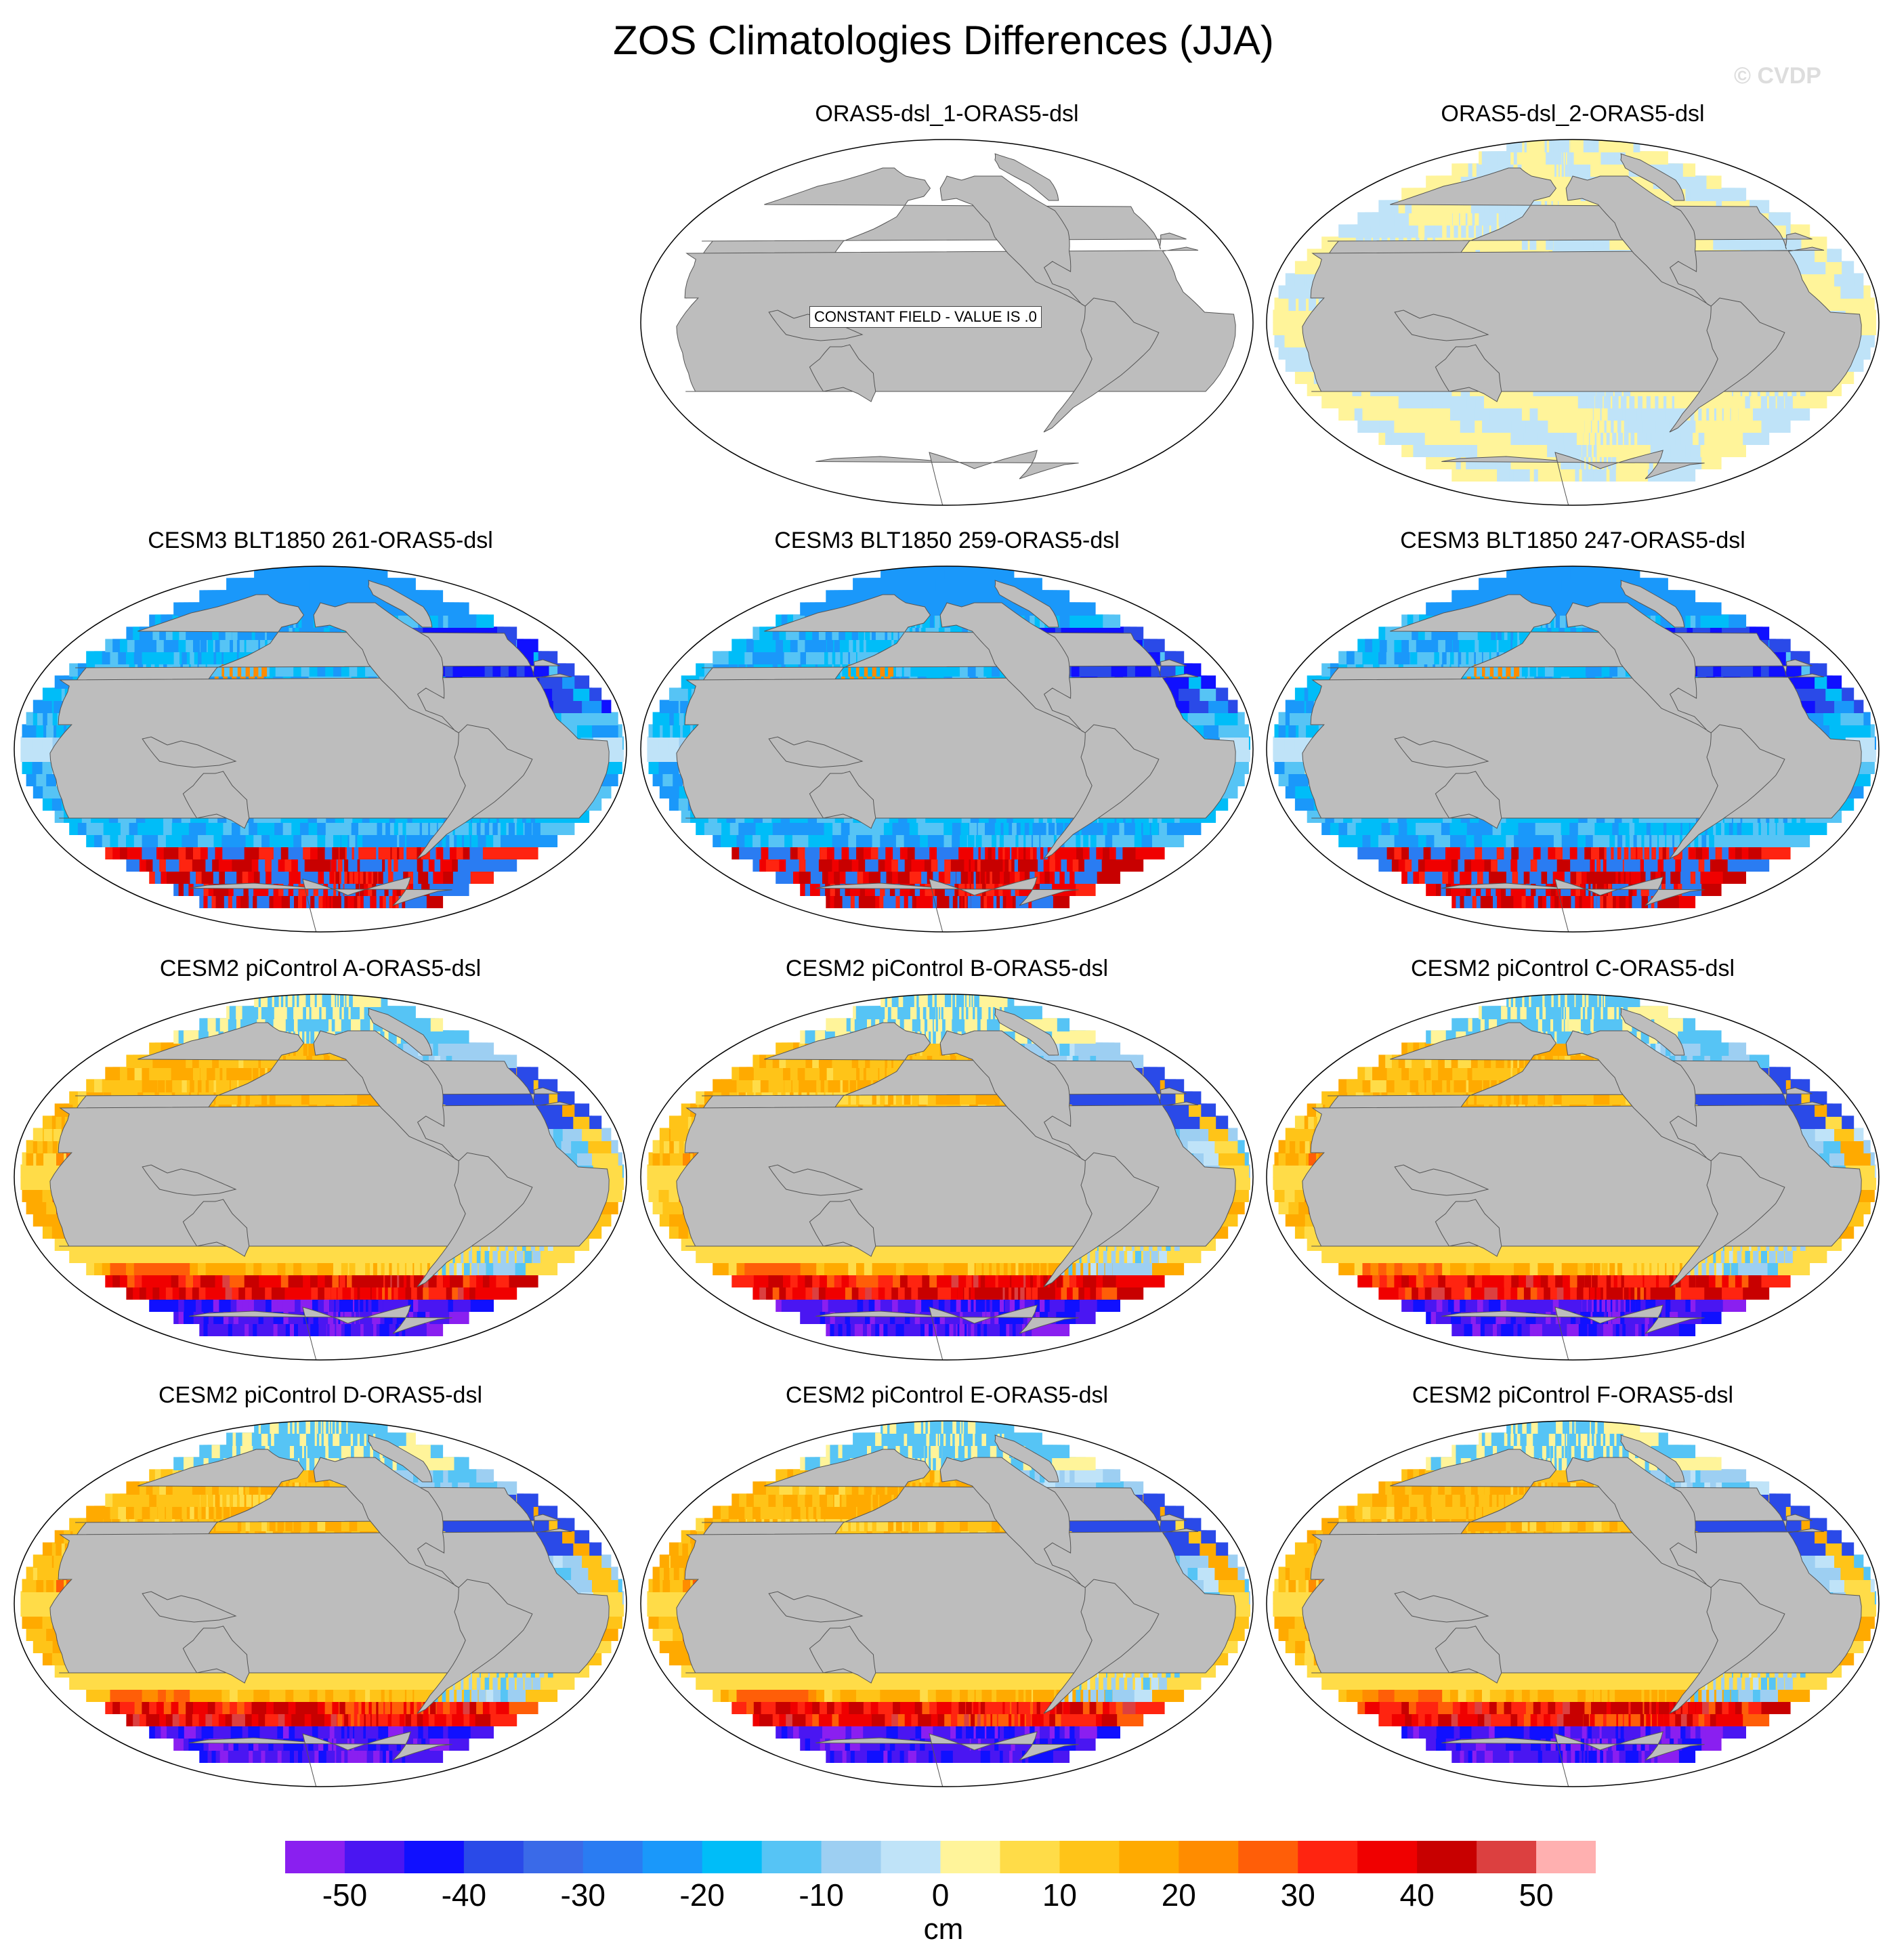 The width and height of the screenshot is (1887, 1960). I want to click on colorbar-tick-label: 20, so click(1178, 1895).